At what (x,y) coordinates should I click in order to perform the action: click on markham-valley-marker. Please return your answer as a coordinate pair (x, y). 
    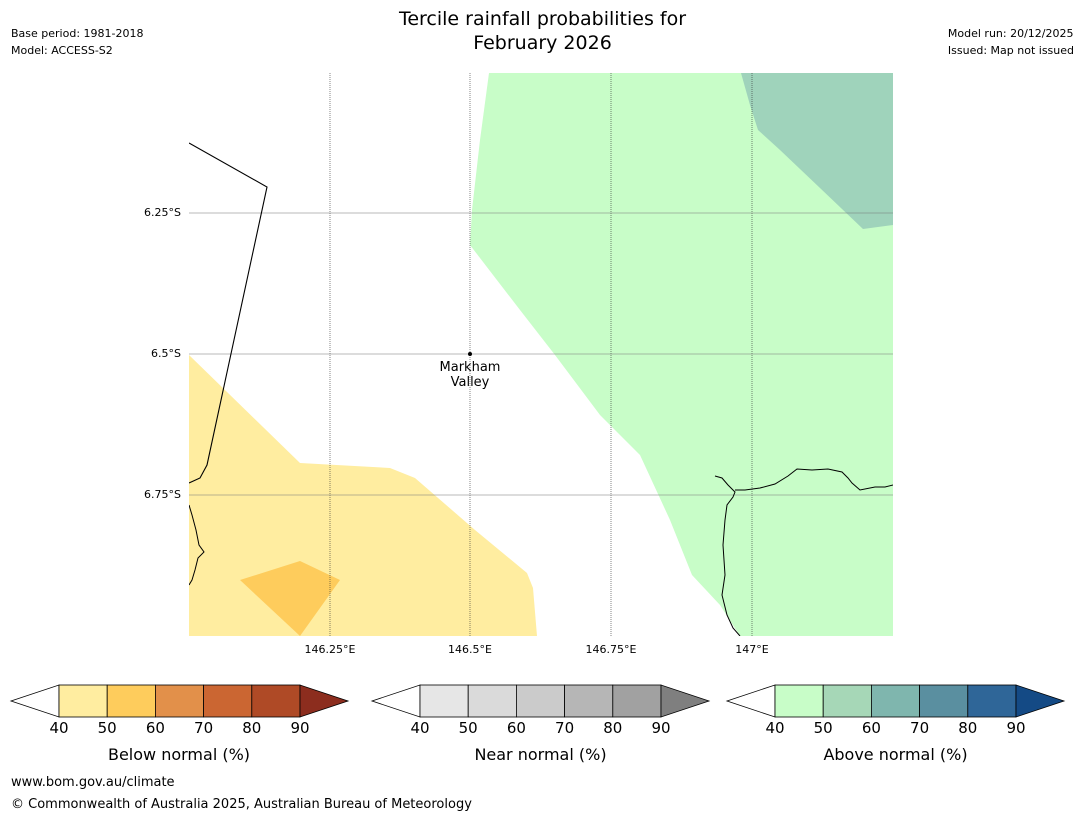
    Looking at the image, I should click on (470, 354).